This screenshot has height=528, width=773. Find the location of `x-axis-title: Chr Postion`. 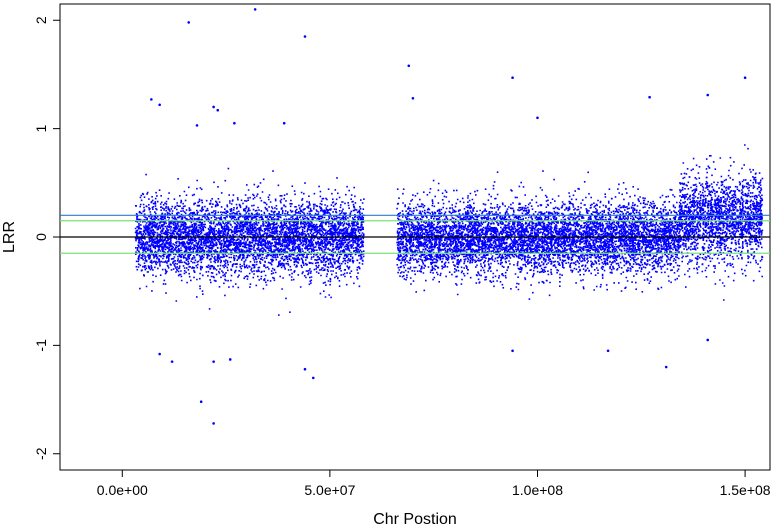

x-axis-title: Chr Postion is located at coordinates (415, 519).